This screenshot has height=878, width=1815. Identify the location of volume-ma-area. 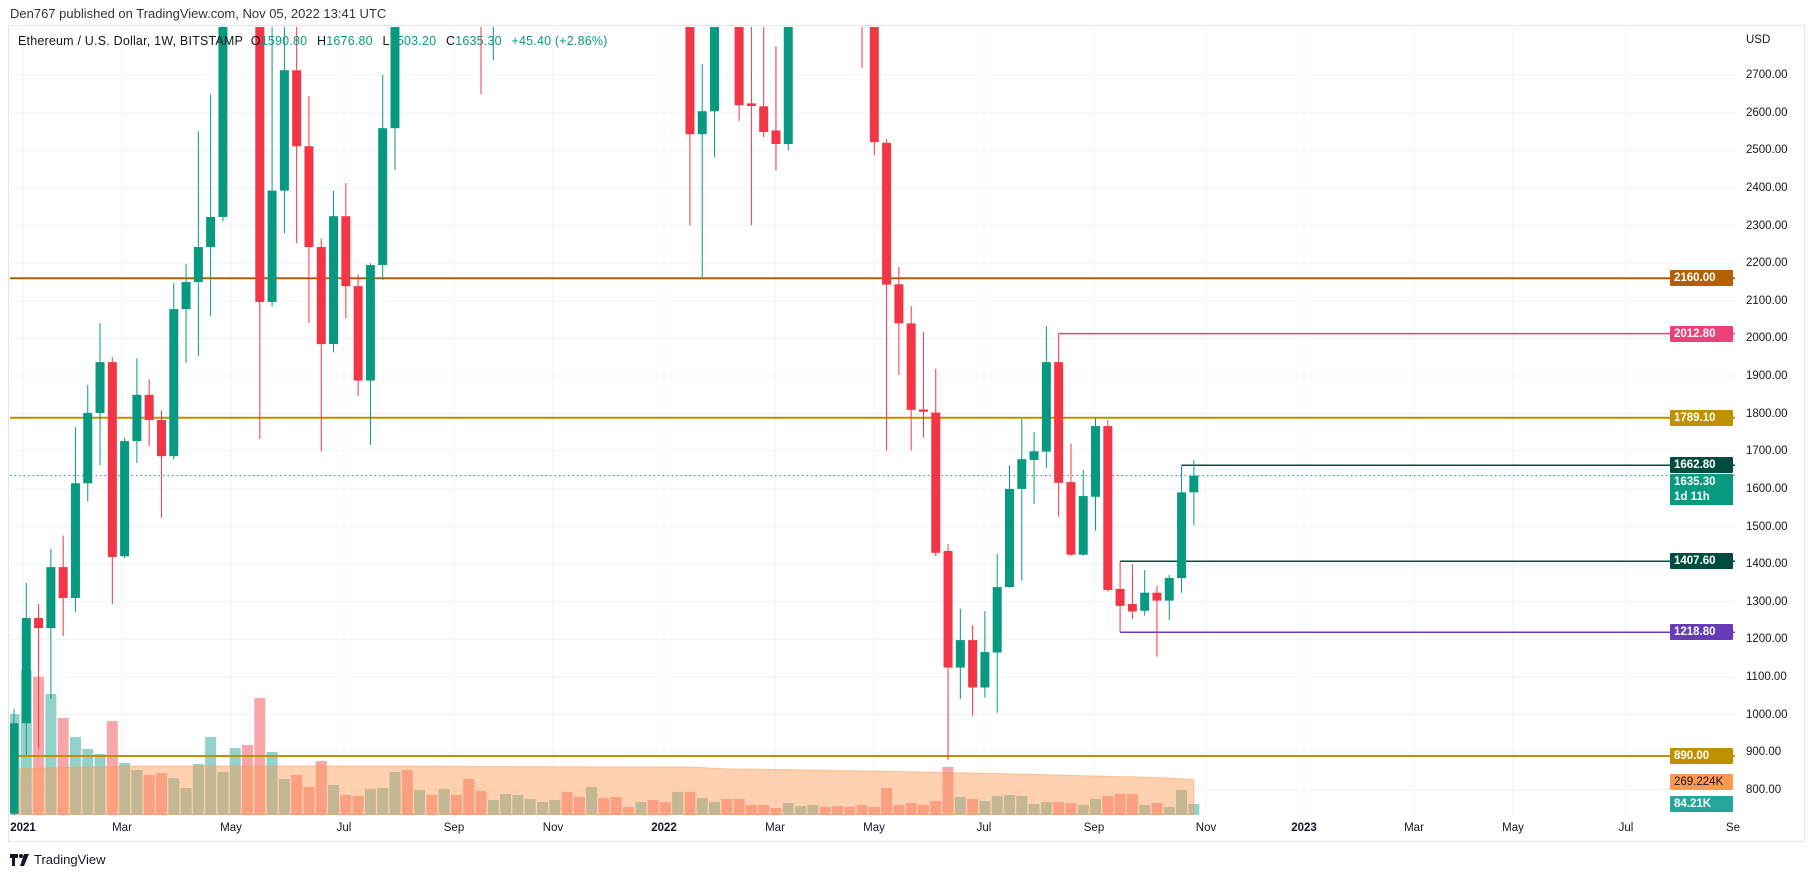
(604, 790).